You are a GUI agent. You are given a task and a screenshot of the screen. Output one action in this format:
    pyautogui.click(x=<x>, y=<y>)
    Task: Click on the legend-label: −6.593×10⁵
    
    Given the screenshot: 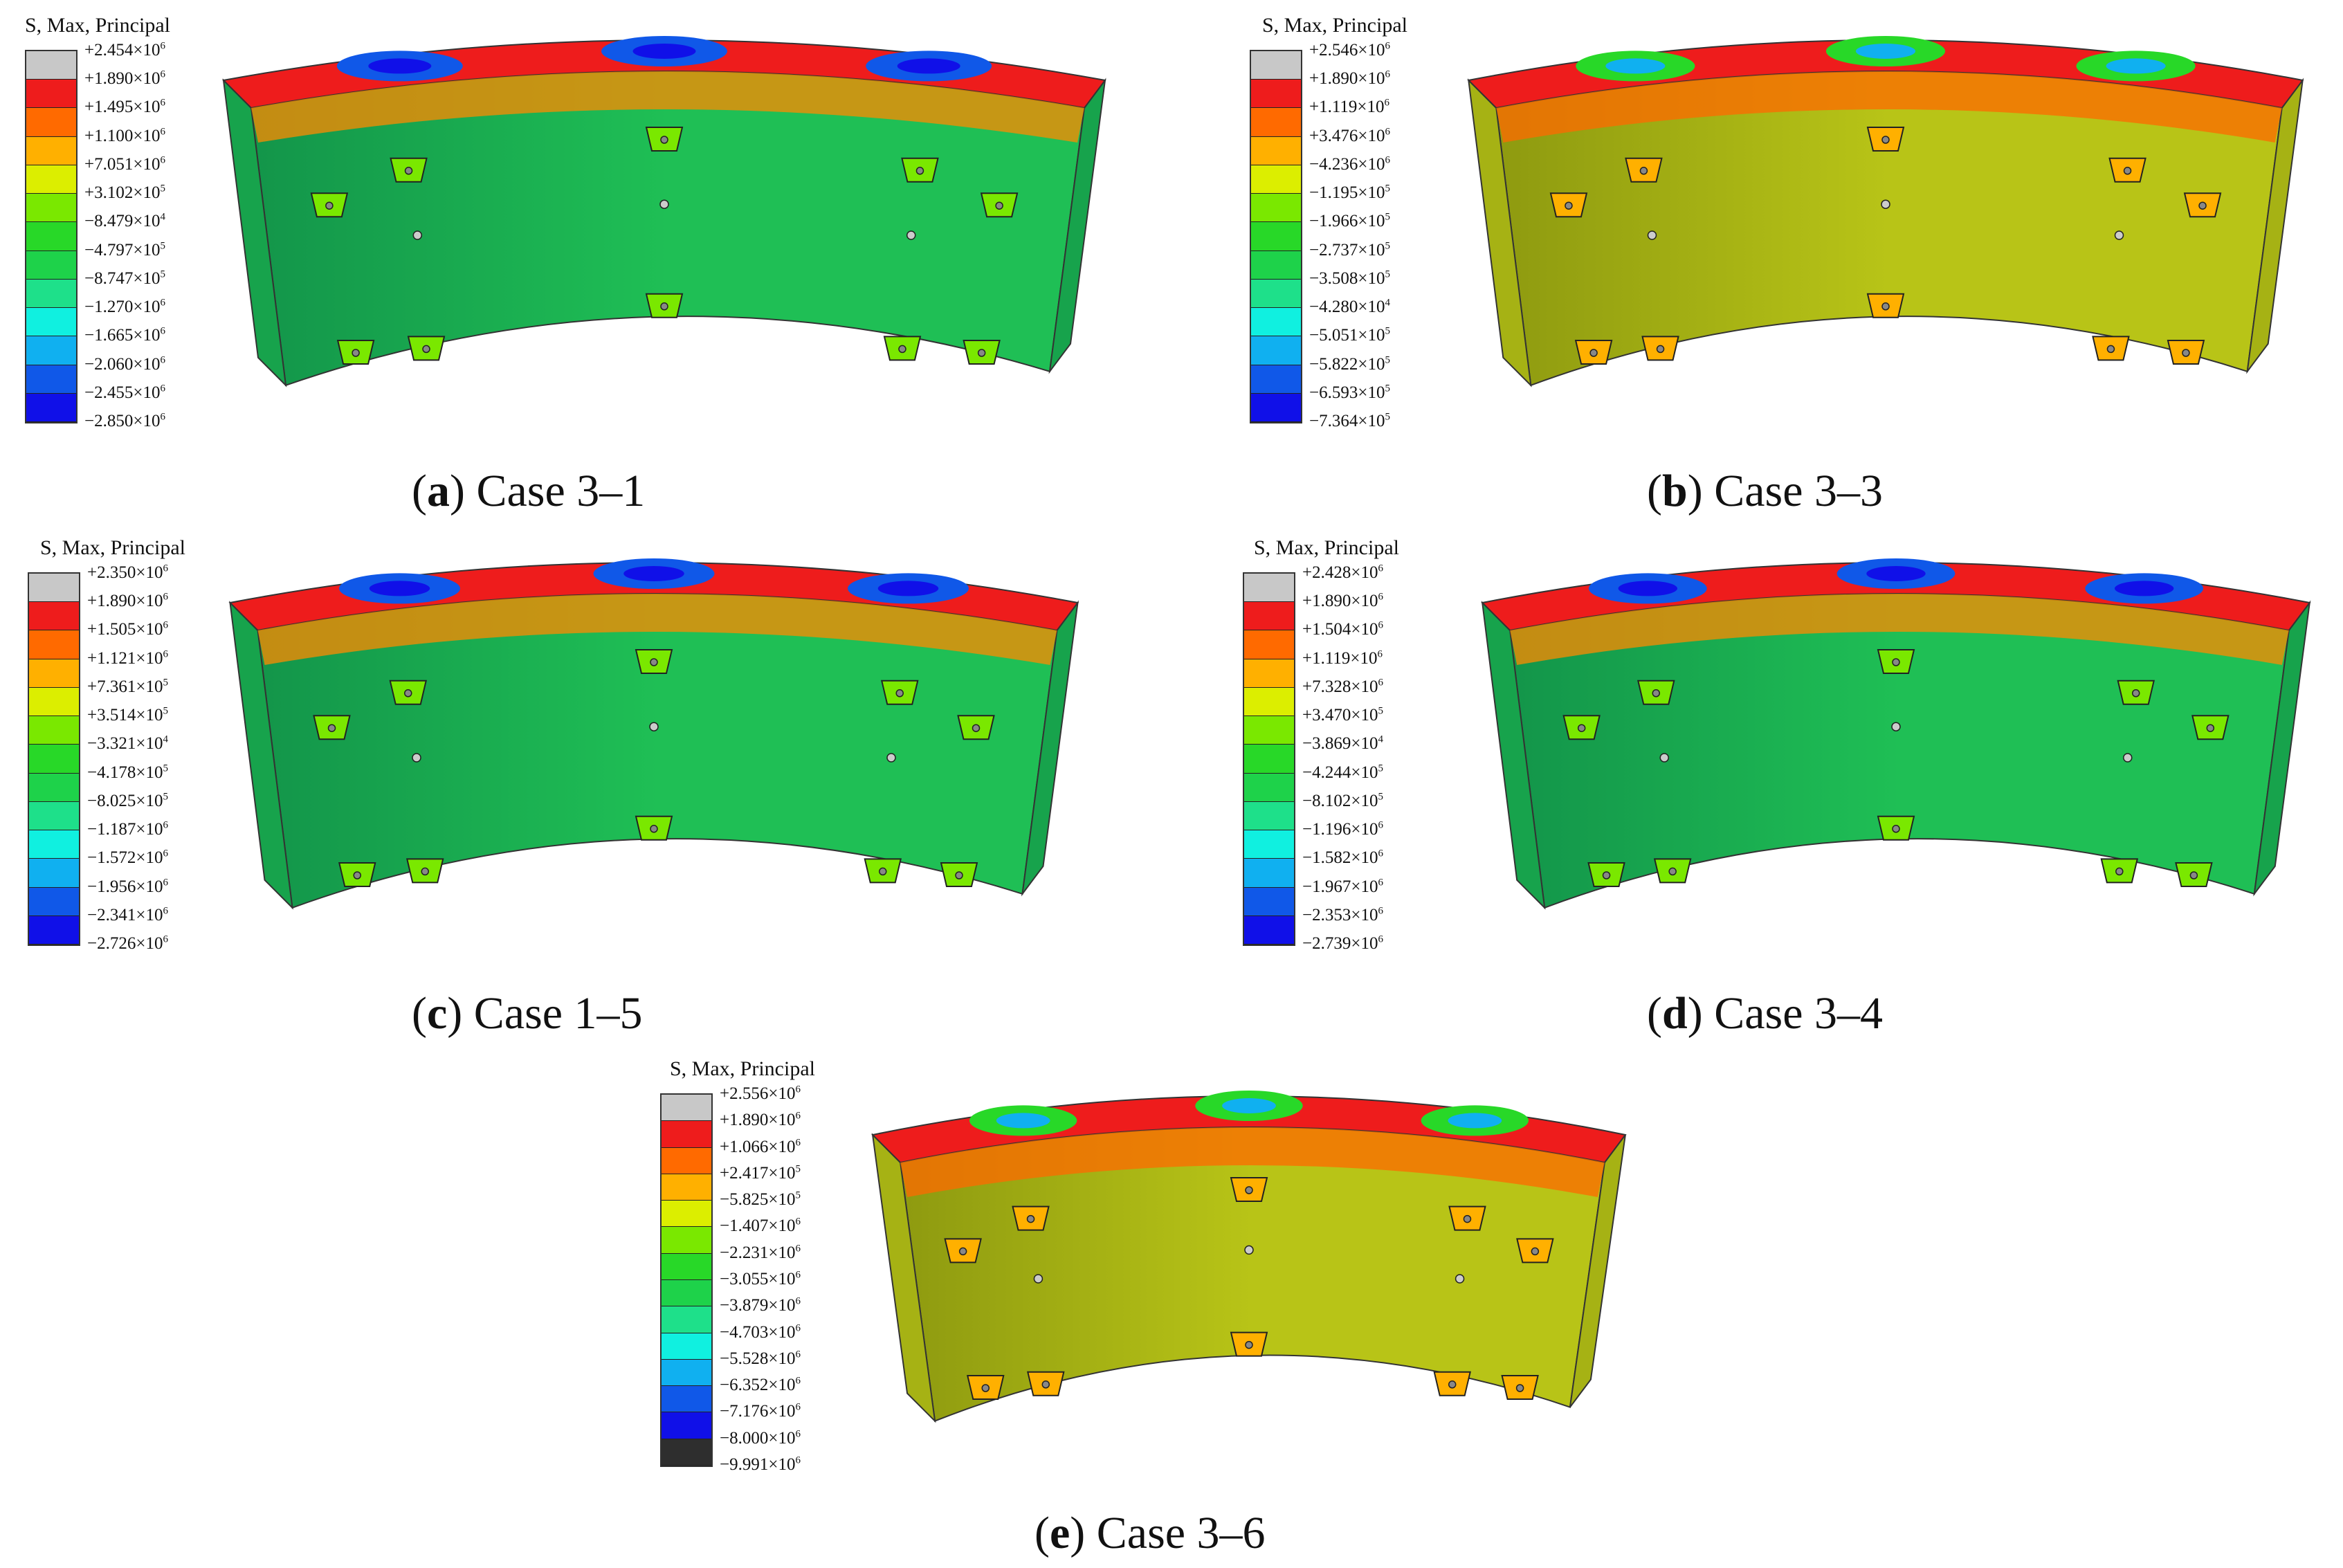 What is the action you would take?
    pyautogui.click(x=1349, y=392)
    